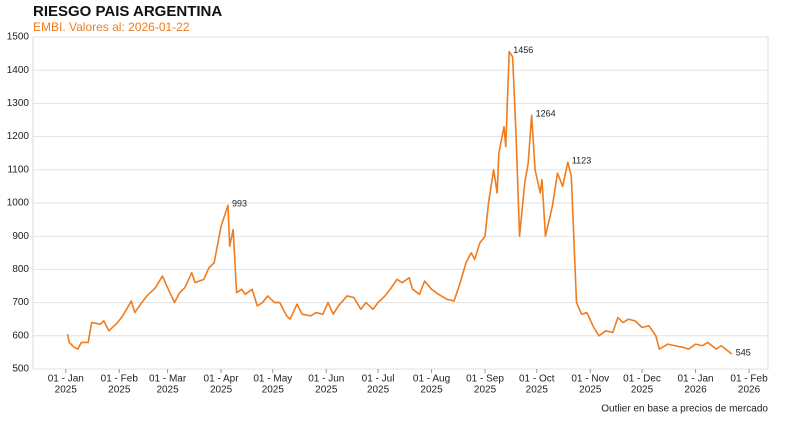  Describe the element at coordinates (20, 335) in the screenshot. I see `y-tick-label: 600` at that location.